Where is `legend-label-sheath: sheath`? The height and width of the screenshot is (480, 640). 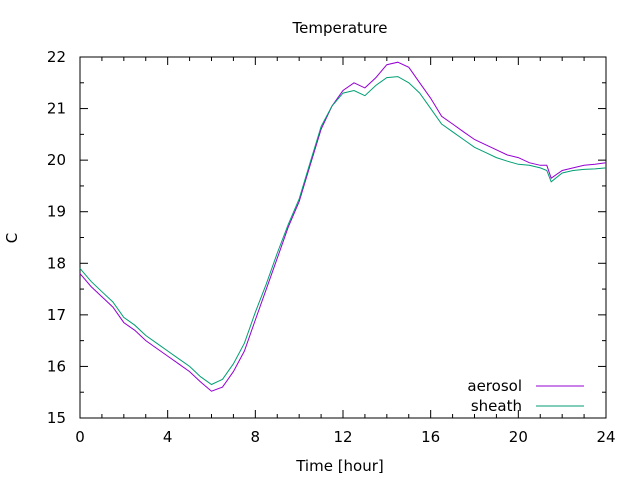
legend-label-sheath: sheath is located at coordinates (496, 406).